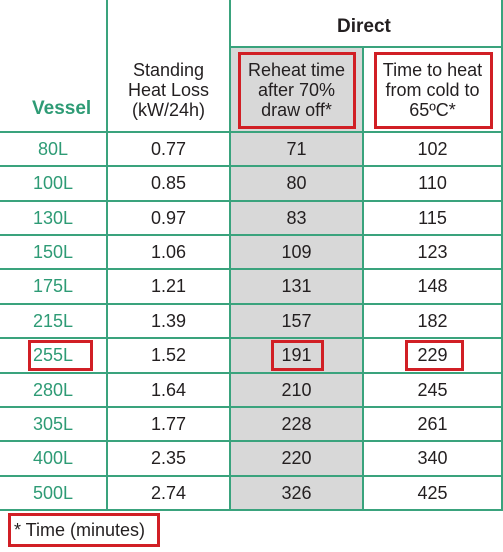 The image size is (503, 552). What do you see at coordinates (432, 183) in the screenshot?
I see `table-cell-heat: 110` at bounding box center [432, 183].